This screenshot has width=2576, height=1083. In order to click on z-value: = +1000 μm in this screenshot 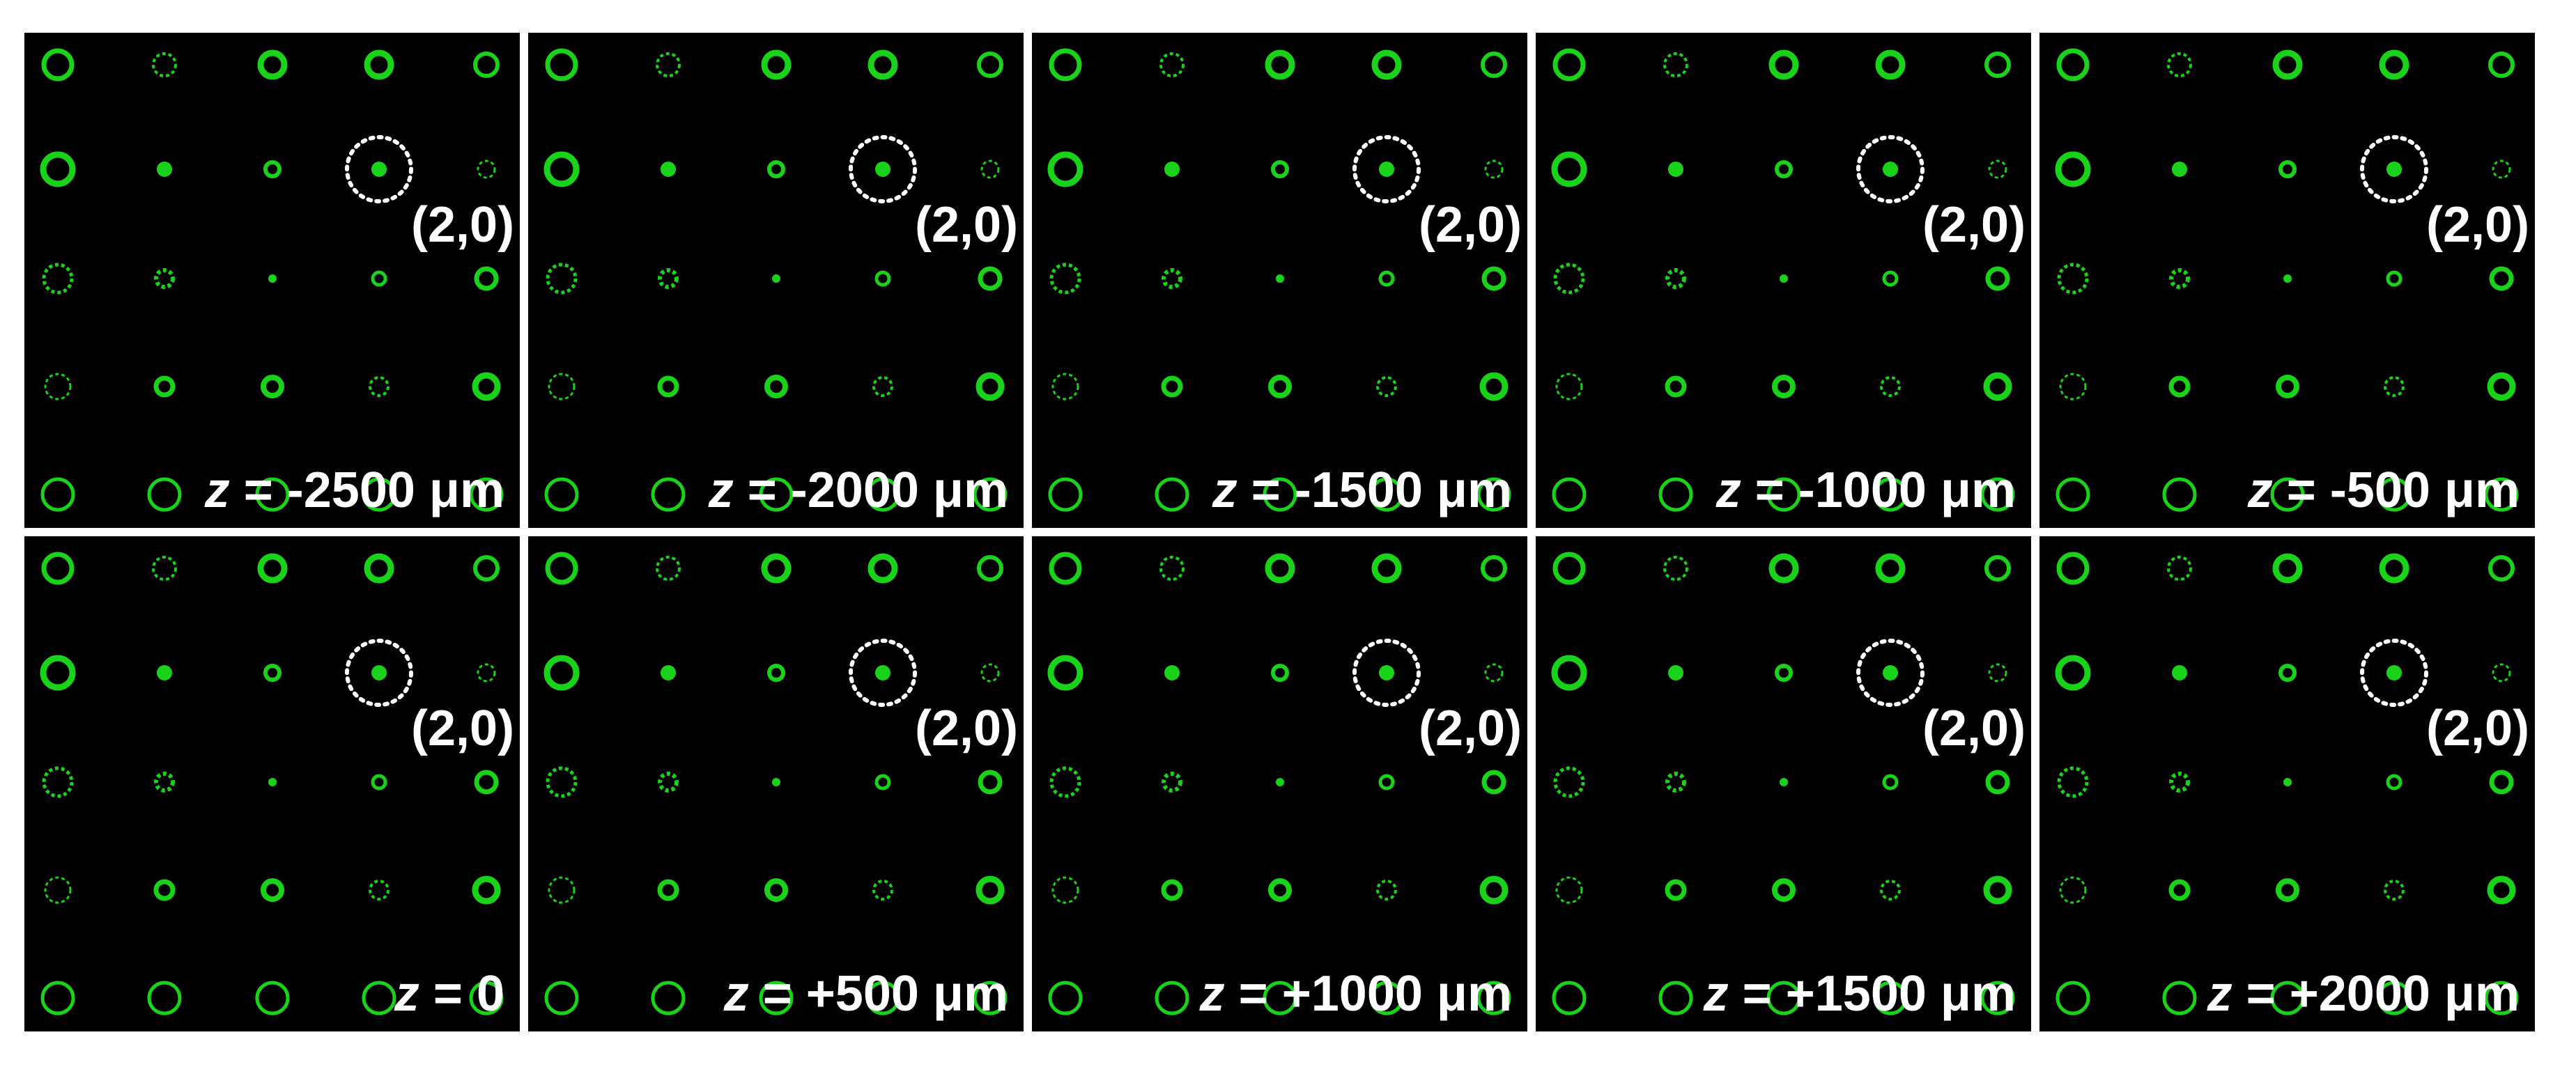, I will do `click(1368, 994)`.